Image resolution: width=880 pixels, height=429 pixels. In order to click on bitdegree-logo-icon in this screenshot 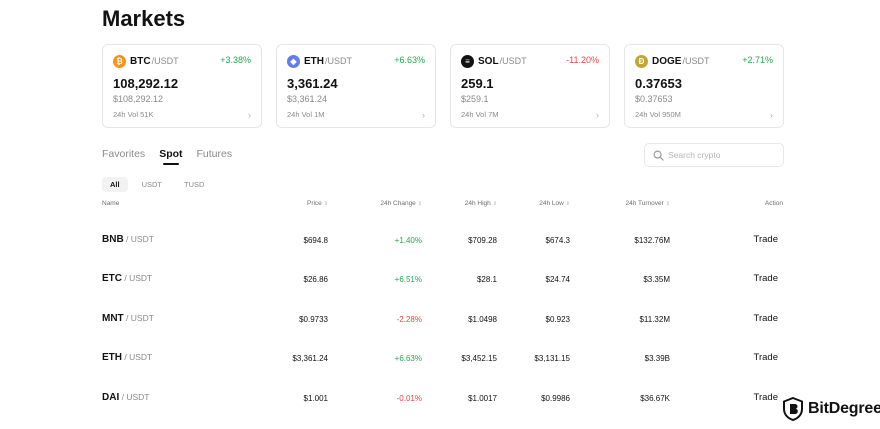, I will do `click(793, 409)`.